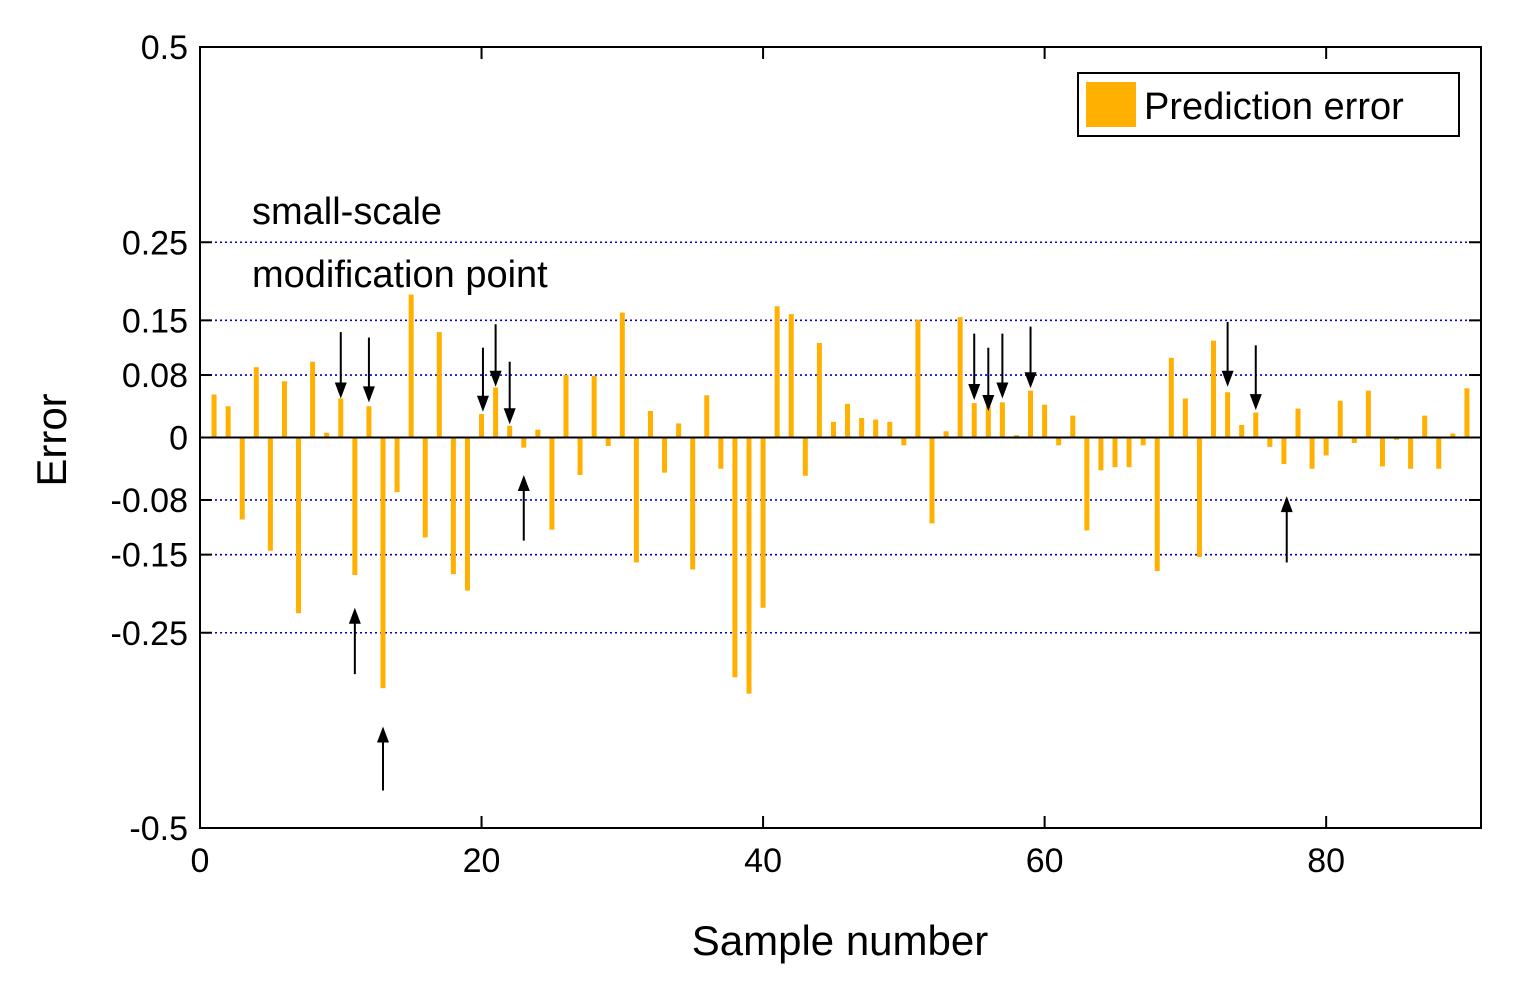 Image resolution: width=1516 pixels, height=990 pixels. I want to click on y-tick-label: 0.15, so click(155, 321).